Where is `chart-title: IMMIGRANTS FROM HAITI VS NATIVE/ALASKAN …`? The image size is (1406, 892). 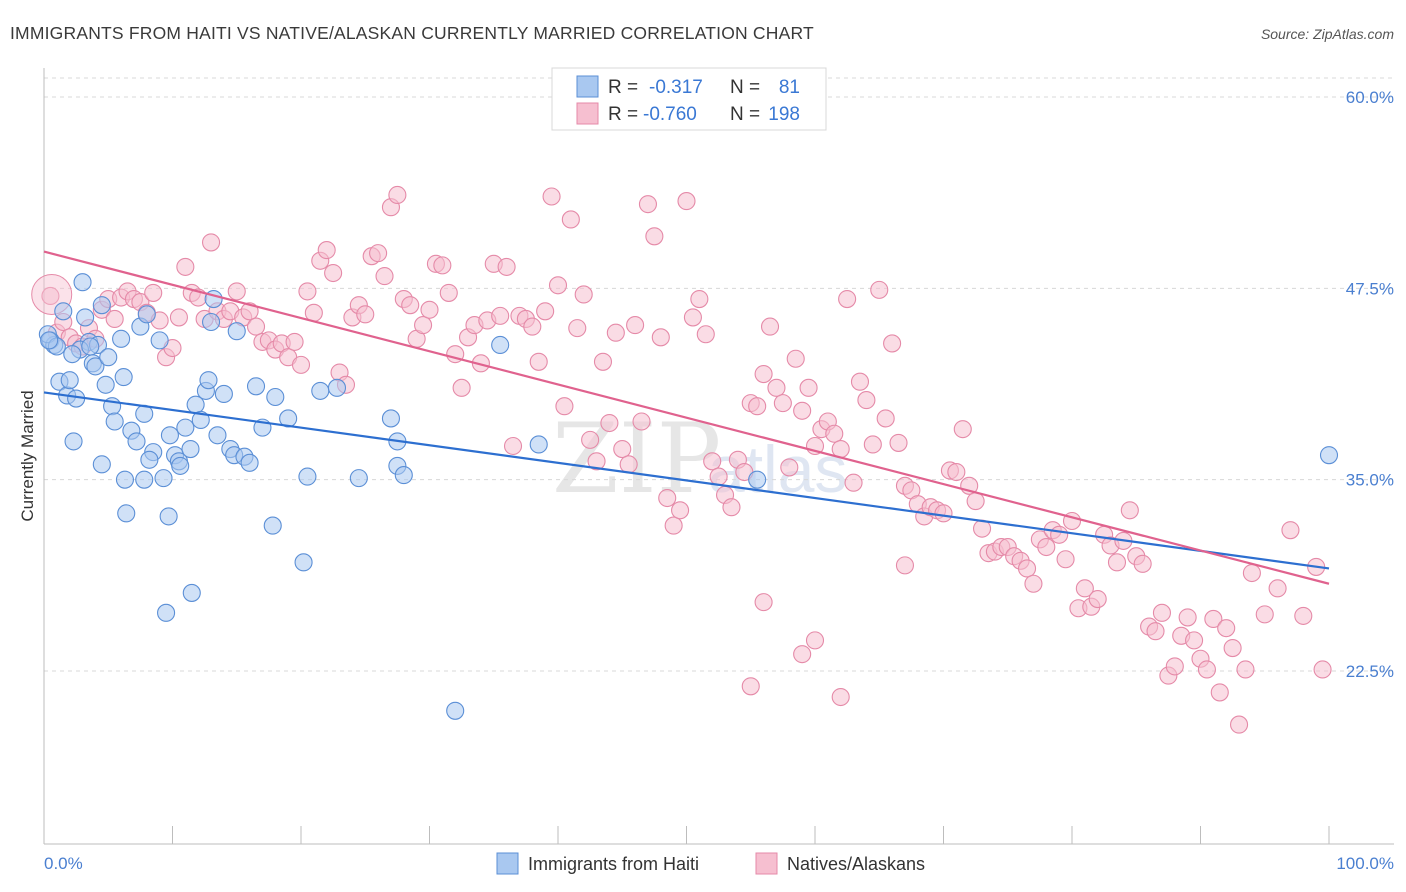
chart-title: IMMIGRANTS FROM HAITI VS NATIVE/ALASKAN … is located at coordinates (412, 33).